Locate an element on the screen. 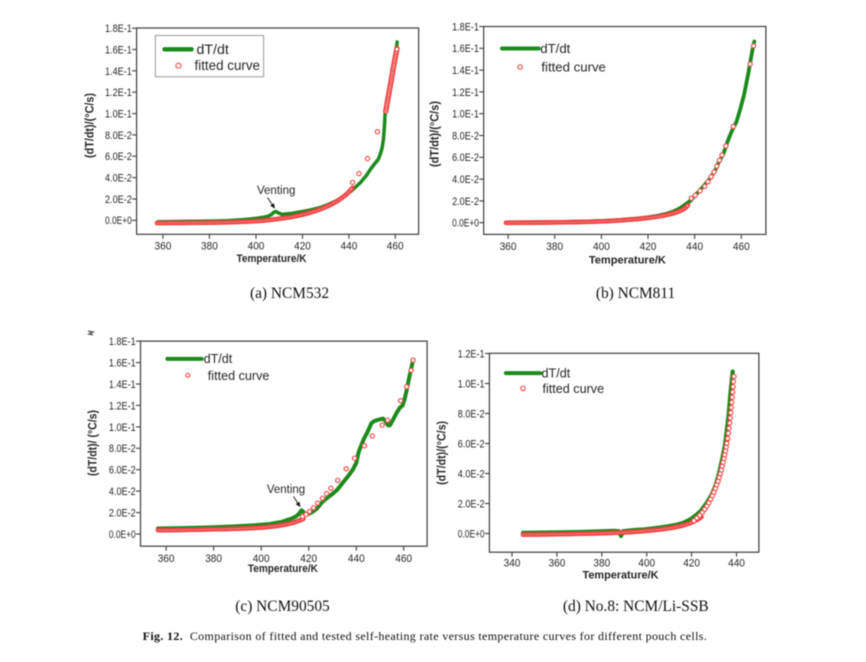 This screenshot has height=662, width=866. svg-text: (dT/dt)/ (°C/s) is located at coordinates (93, 443).